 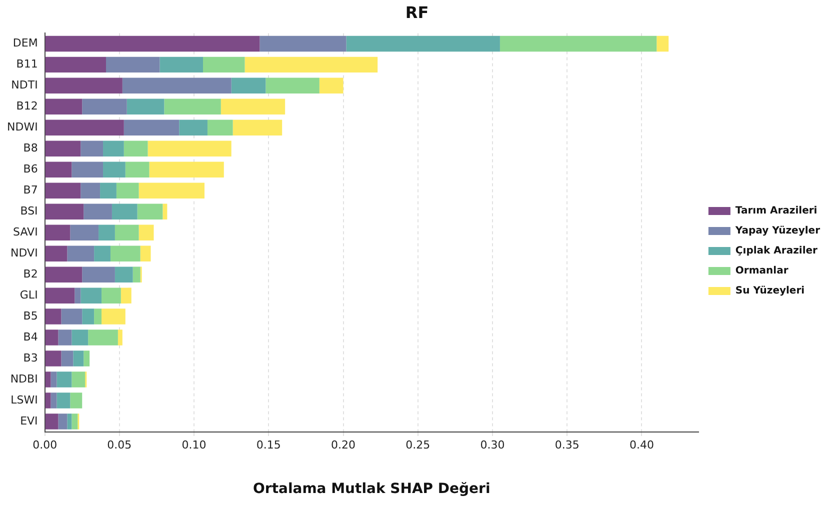 I want to click on legend-label: Yapay Yüzeyler, so click(x=777, y=231).